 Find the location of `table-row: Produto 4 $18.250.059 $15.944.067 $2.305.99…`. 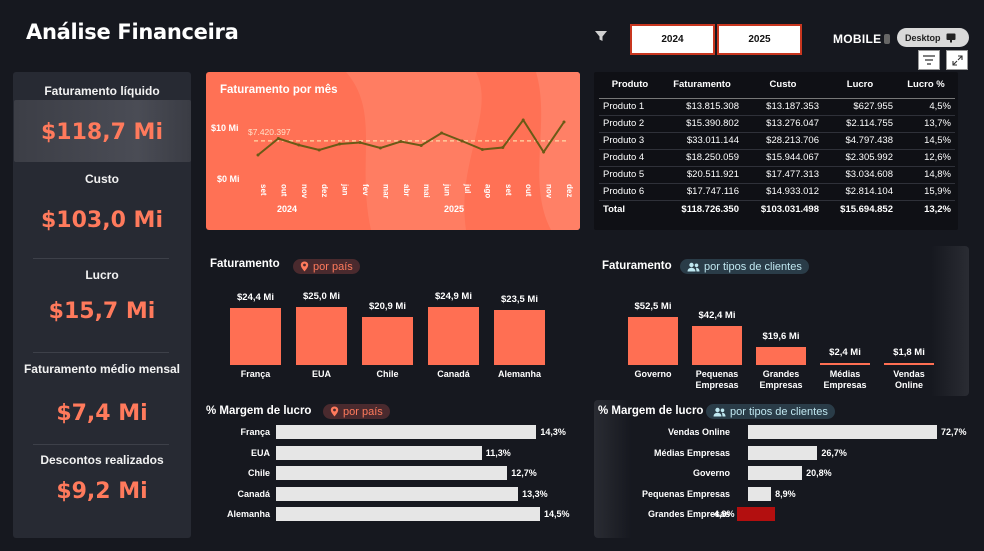

table-row: Produto 4 $18.250.059 $15.944.067 $2.305.99… is located at coordinates (777, 158).